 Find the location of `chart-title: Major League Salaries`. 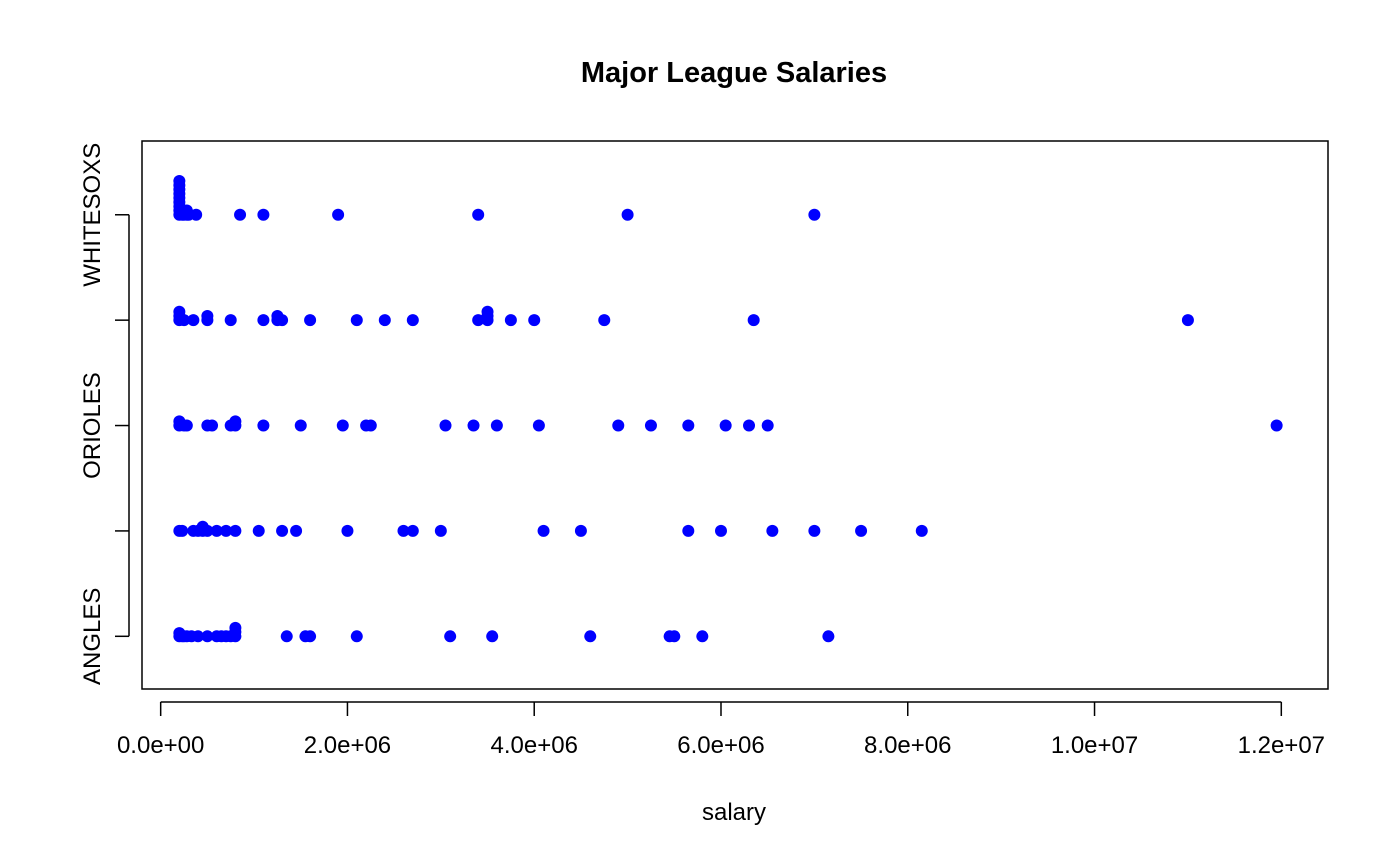

chart-title: Major League Salaries is located at coordinates (734, 73).